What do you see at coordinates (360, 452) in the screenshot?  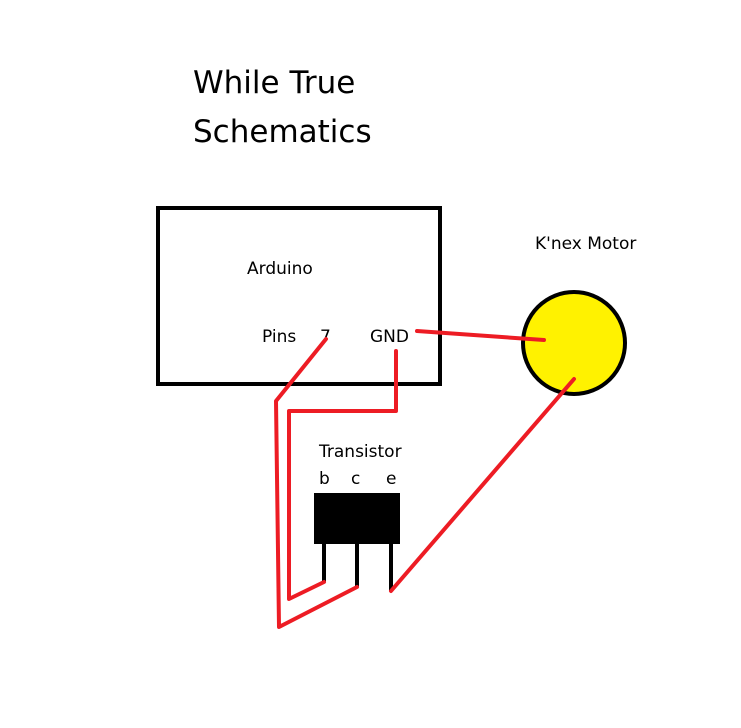 I see `transistor-label: Transistor` at bounding box center [360, 452].